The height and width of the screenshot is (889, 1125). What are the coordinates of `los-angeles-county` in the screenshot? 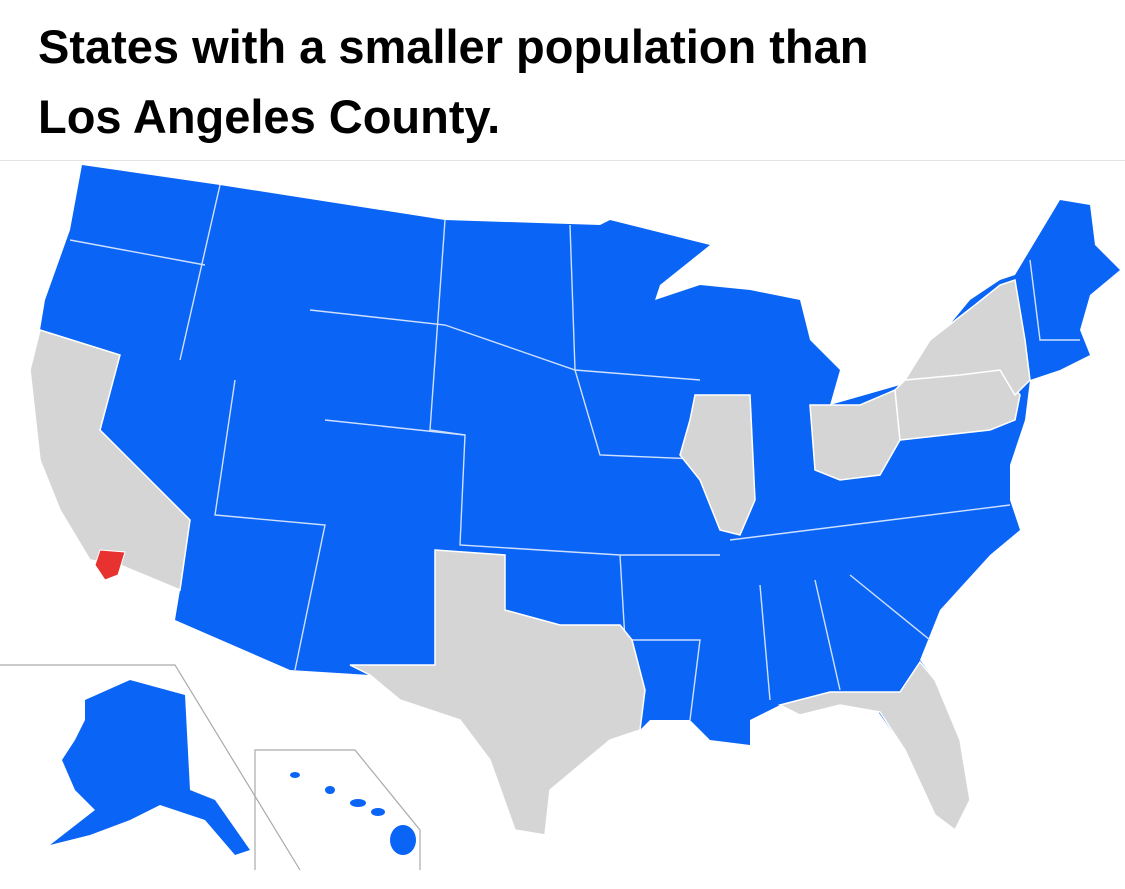 It's located at (110, 565).